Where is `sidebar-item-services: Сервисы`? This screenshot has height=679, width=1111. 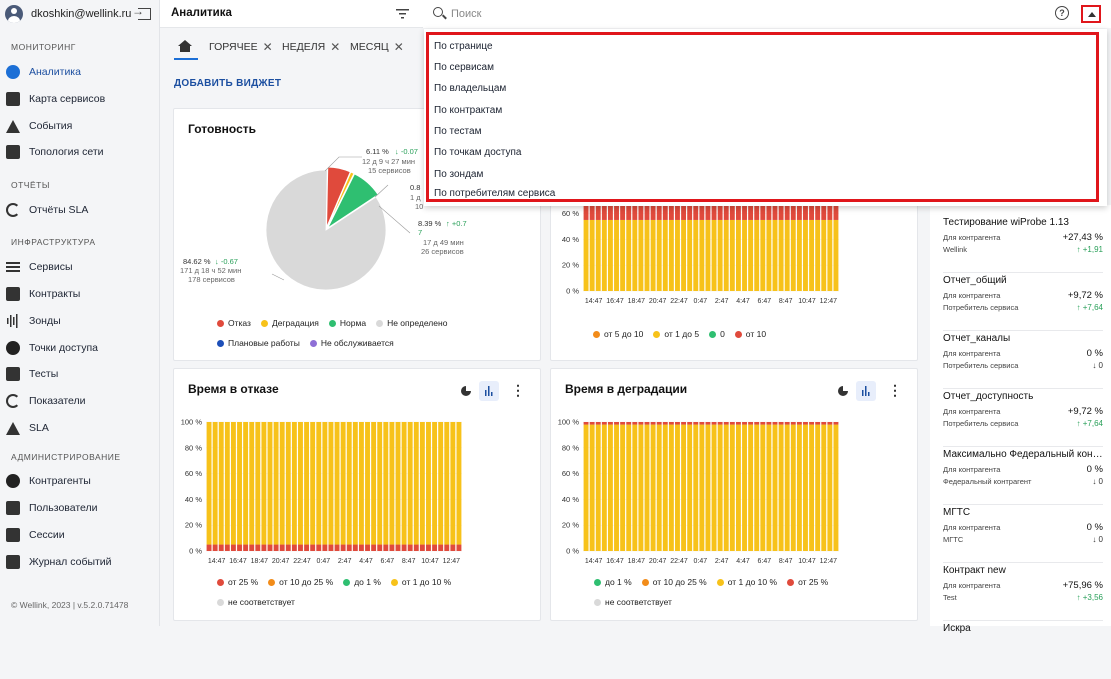 sidebar-item-services: Сервисы is located at coordinates (81, 267).